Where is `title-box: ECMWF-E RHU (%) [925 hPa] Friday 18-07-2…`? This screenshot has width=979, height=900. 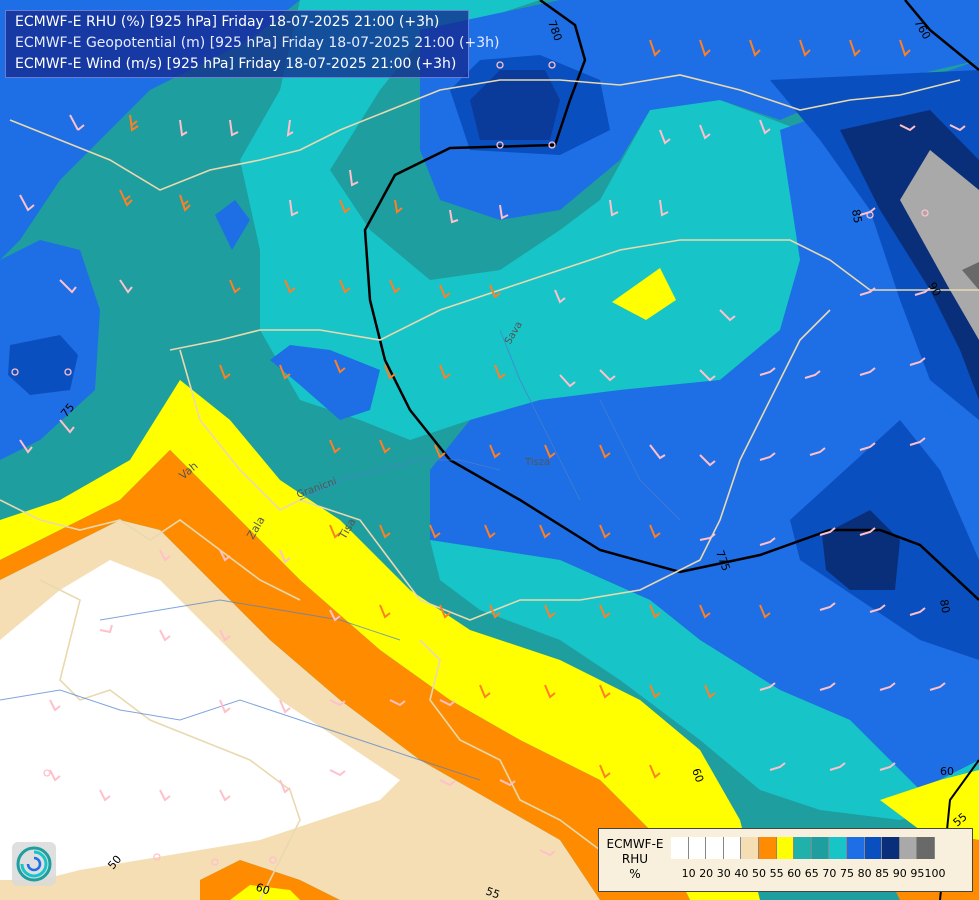 title-box: ECMWF-E RHU (%) [925 hPa] Friday 18-07-2… is located at coordinates (252, 44).